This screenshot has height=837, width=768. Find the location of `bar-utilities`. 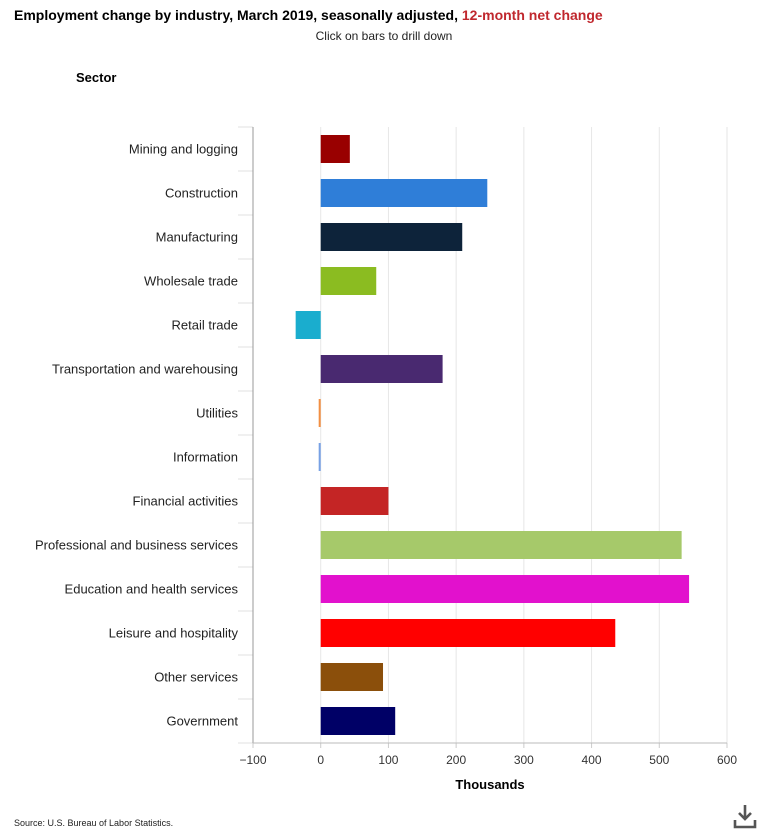

bar-utilities is located at coordinates (319, 413).